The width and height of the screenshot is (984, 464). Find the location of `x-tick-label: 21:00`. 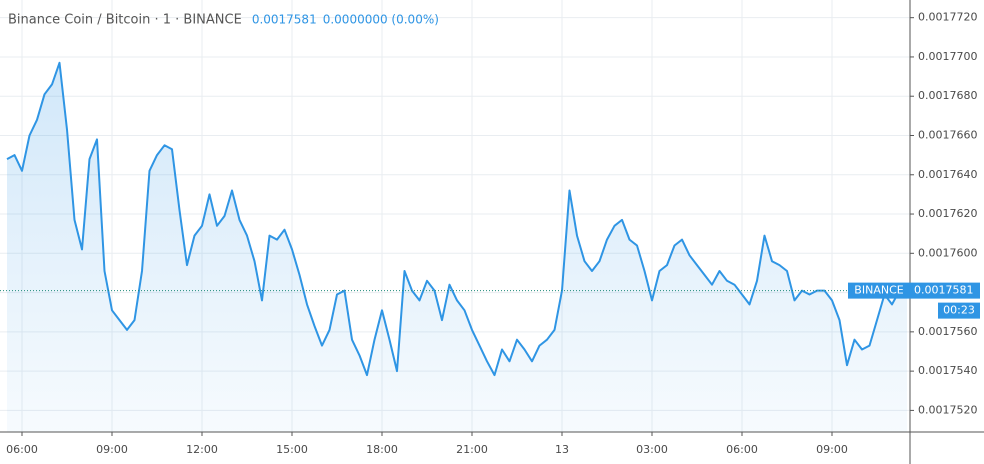

x-tick-label: 21:00 is located at coordinates (472, 449).